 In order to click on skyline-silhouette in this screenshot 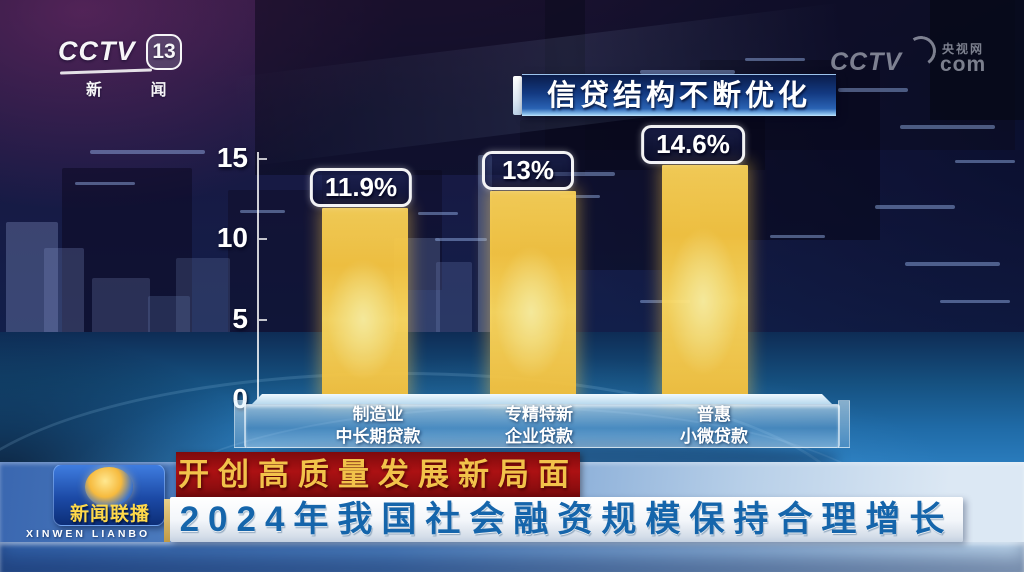, I will do `click(127, 258)`.